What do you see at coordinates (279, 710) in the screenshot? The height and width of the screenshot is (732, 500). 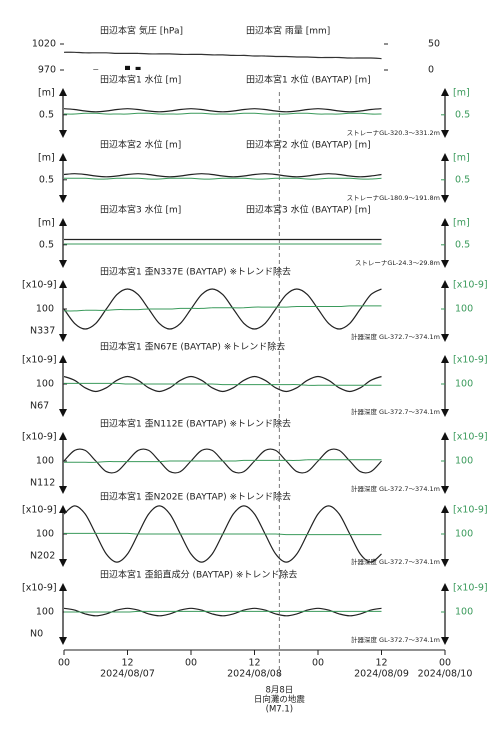 I see `event-label: (M7.1)` at bounding box center [279, 710].